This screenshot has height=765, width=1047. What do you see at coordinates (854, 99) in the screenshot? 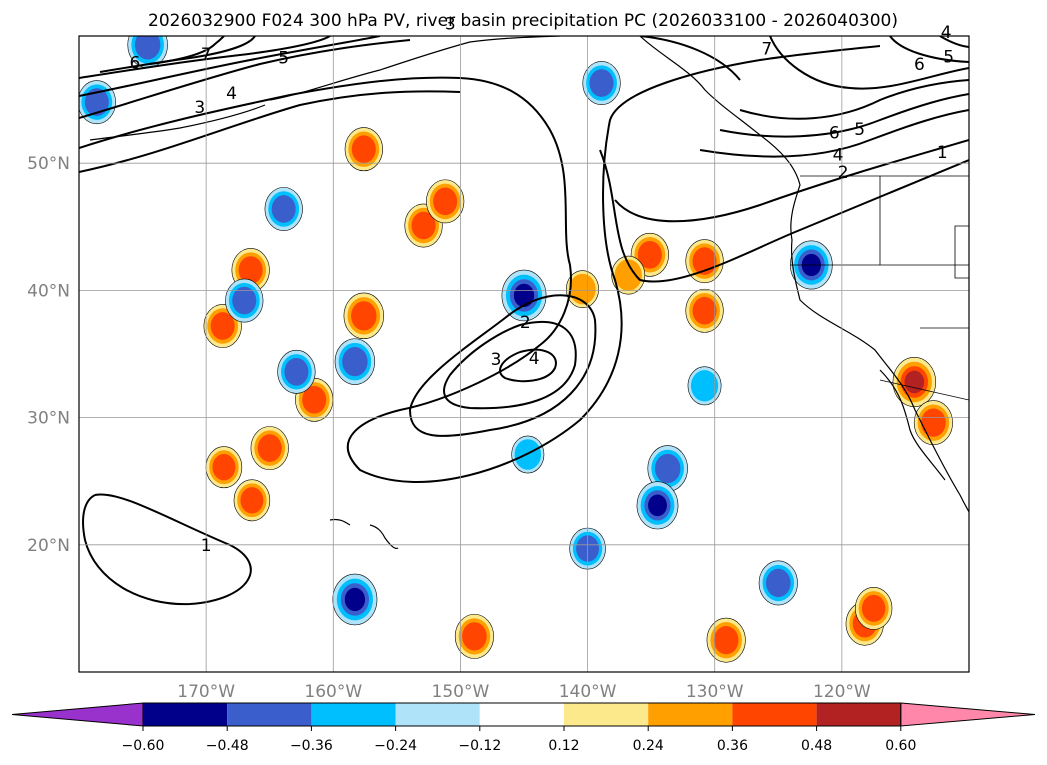
I see `pv-contour-6-eastern` at bounding box center [854, 99].